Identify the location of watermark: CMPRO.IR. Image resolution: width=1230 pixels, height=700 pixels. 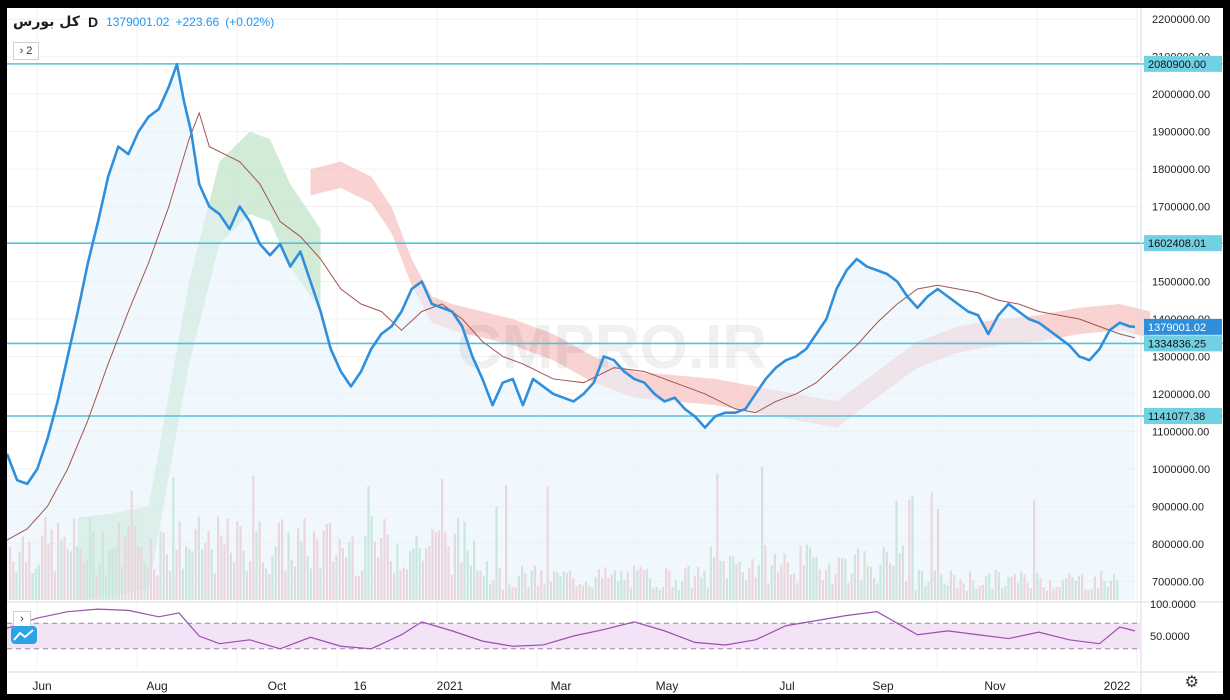
(612, 347).